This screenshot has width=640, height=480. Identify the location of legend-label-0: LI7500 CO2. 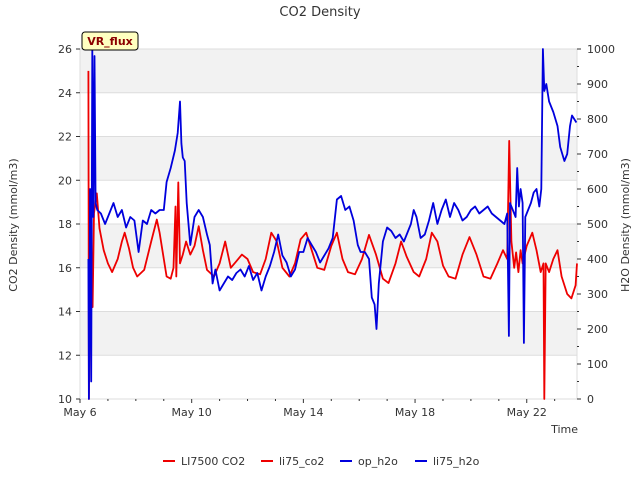
(213, 461).